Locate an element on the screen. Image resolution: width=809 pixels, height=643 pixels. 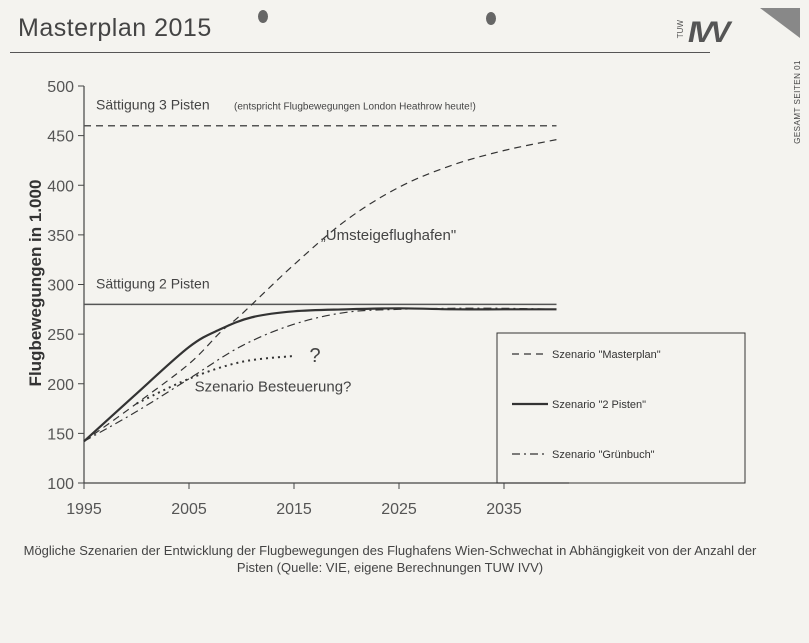
y-tick-label: 450 is located at coordinates (60, 137).